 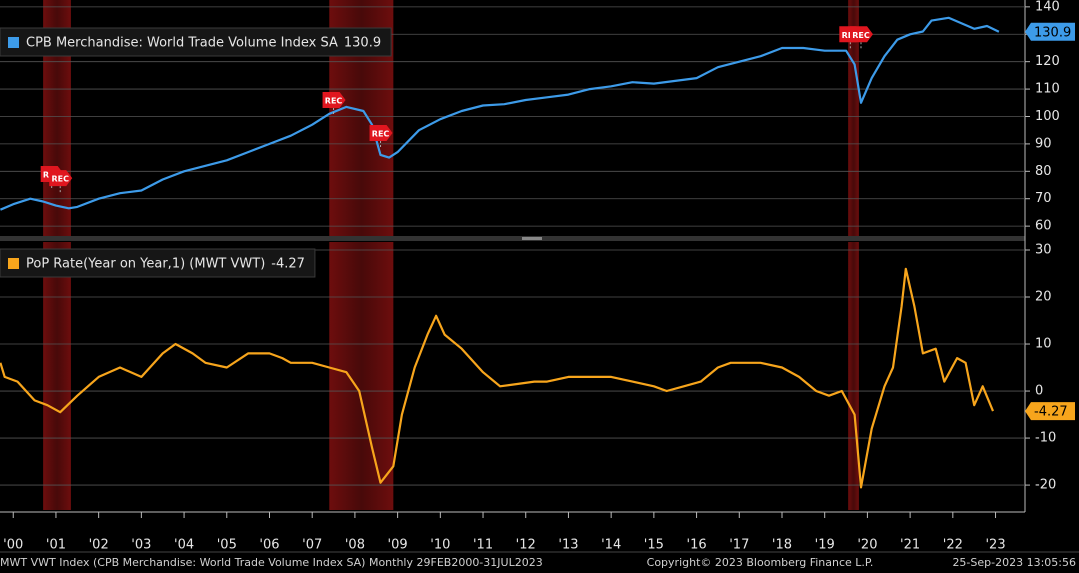 I want to click on x-tick-label: '11, so click(x=483, y=545).